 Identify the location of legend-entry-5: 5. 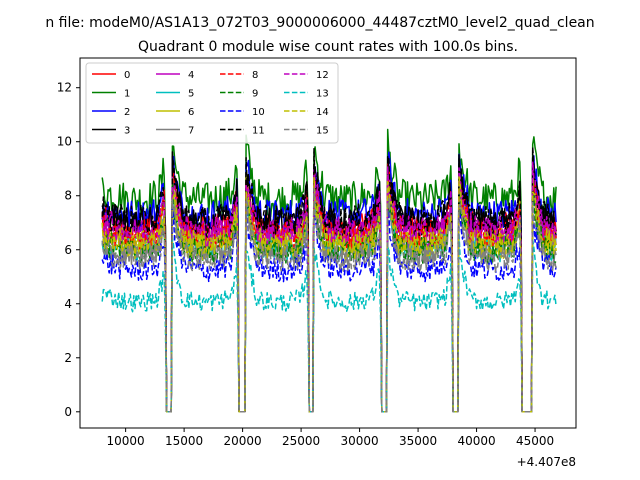
(191, 94).